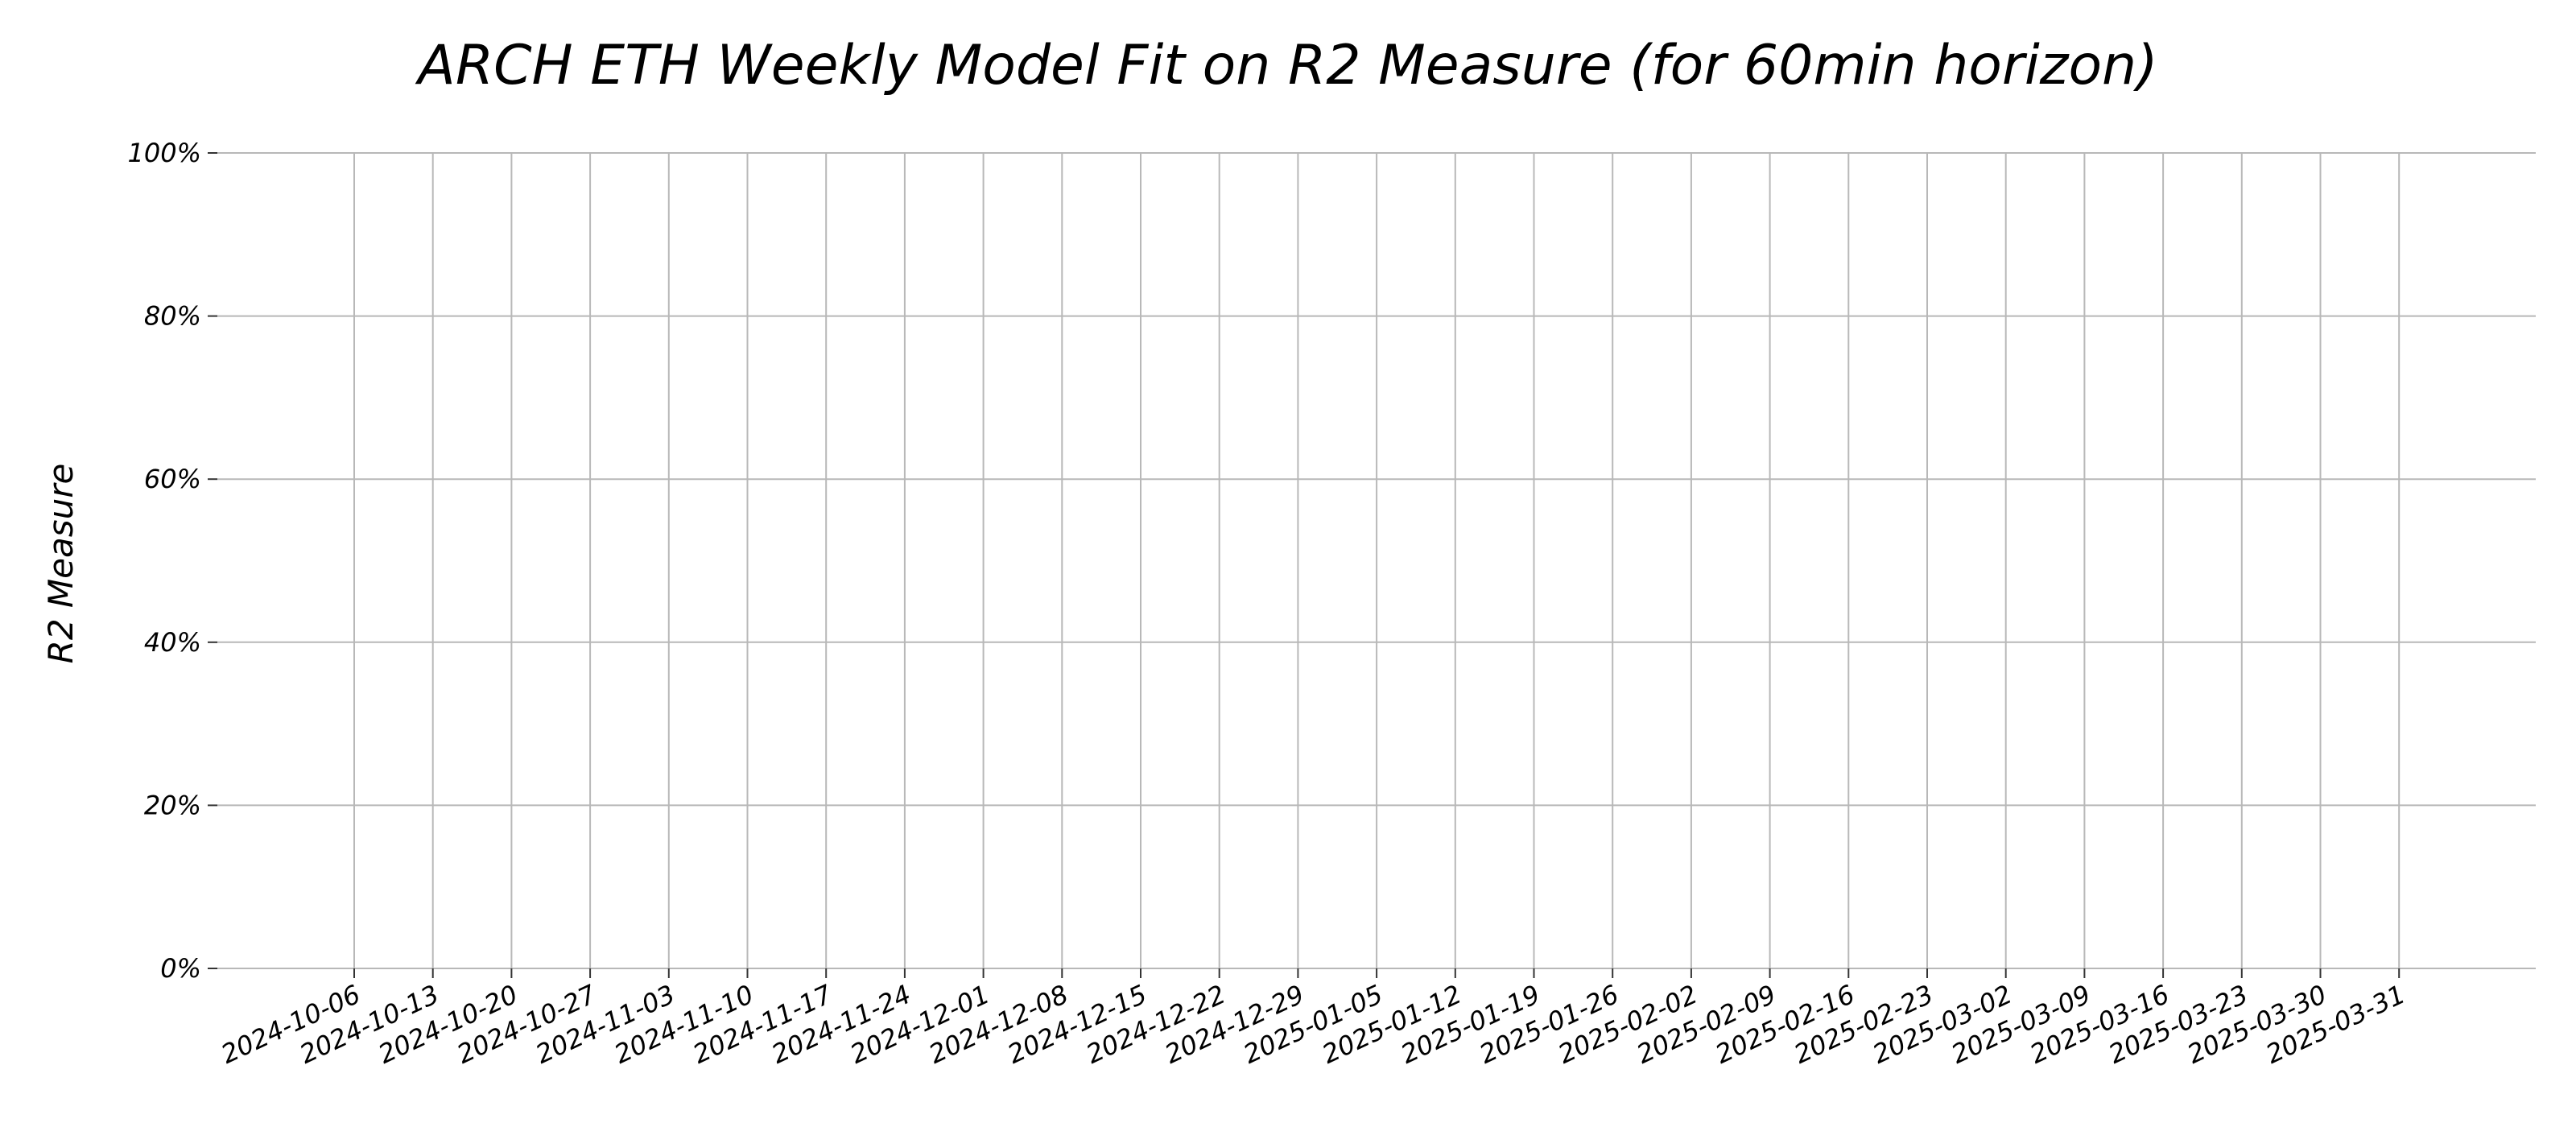 The height and width of the screenshot is (1127, 2576). Describe the element at coordinates (164, 153) in the screenshot. I see `y-tick-label: 100%` at that location.